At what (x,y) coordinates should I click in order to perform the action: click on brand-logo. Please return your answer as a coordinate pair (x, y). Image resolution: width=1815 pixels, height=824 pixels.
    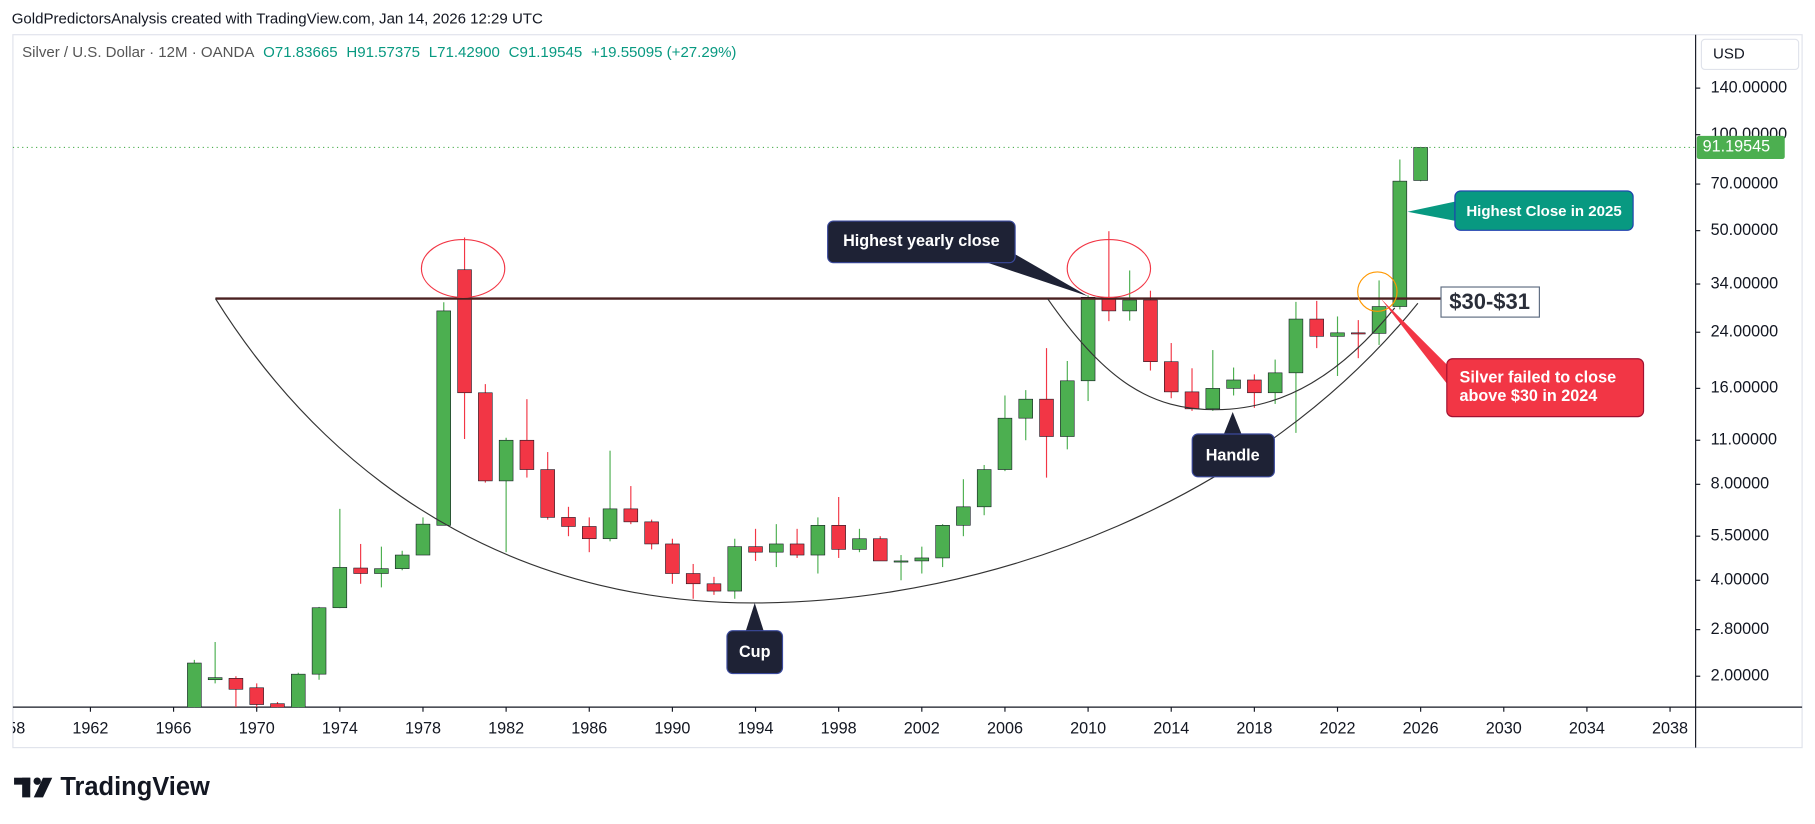
    Looking at the image, I should click on (33, 787).